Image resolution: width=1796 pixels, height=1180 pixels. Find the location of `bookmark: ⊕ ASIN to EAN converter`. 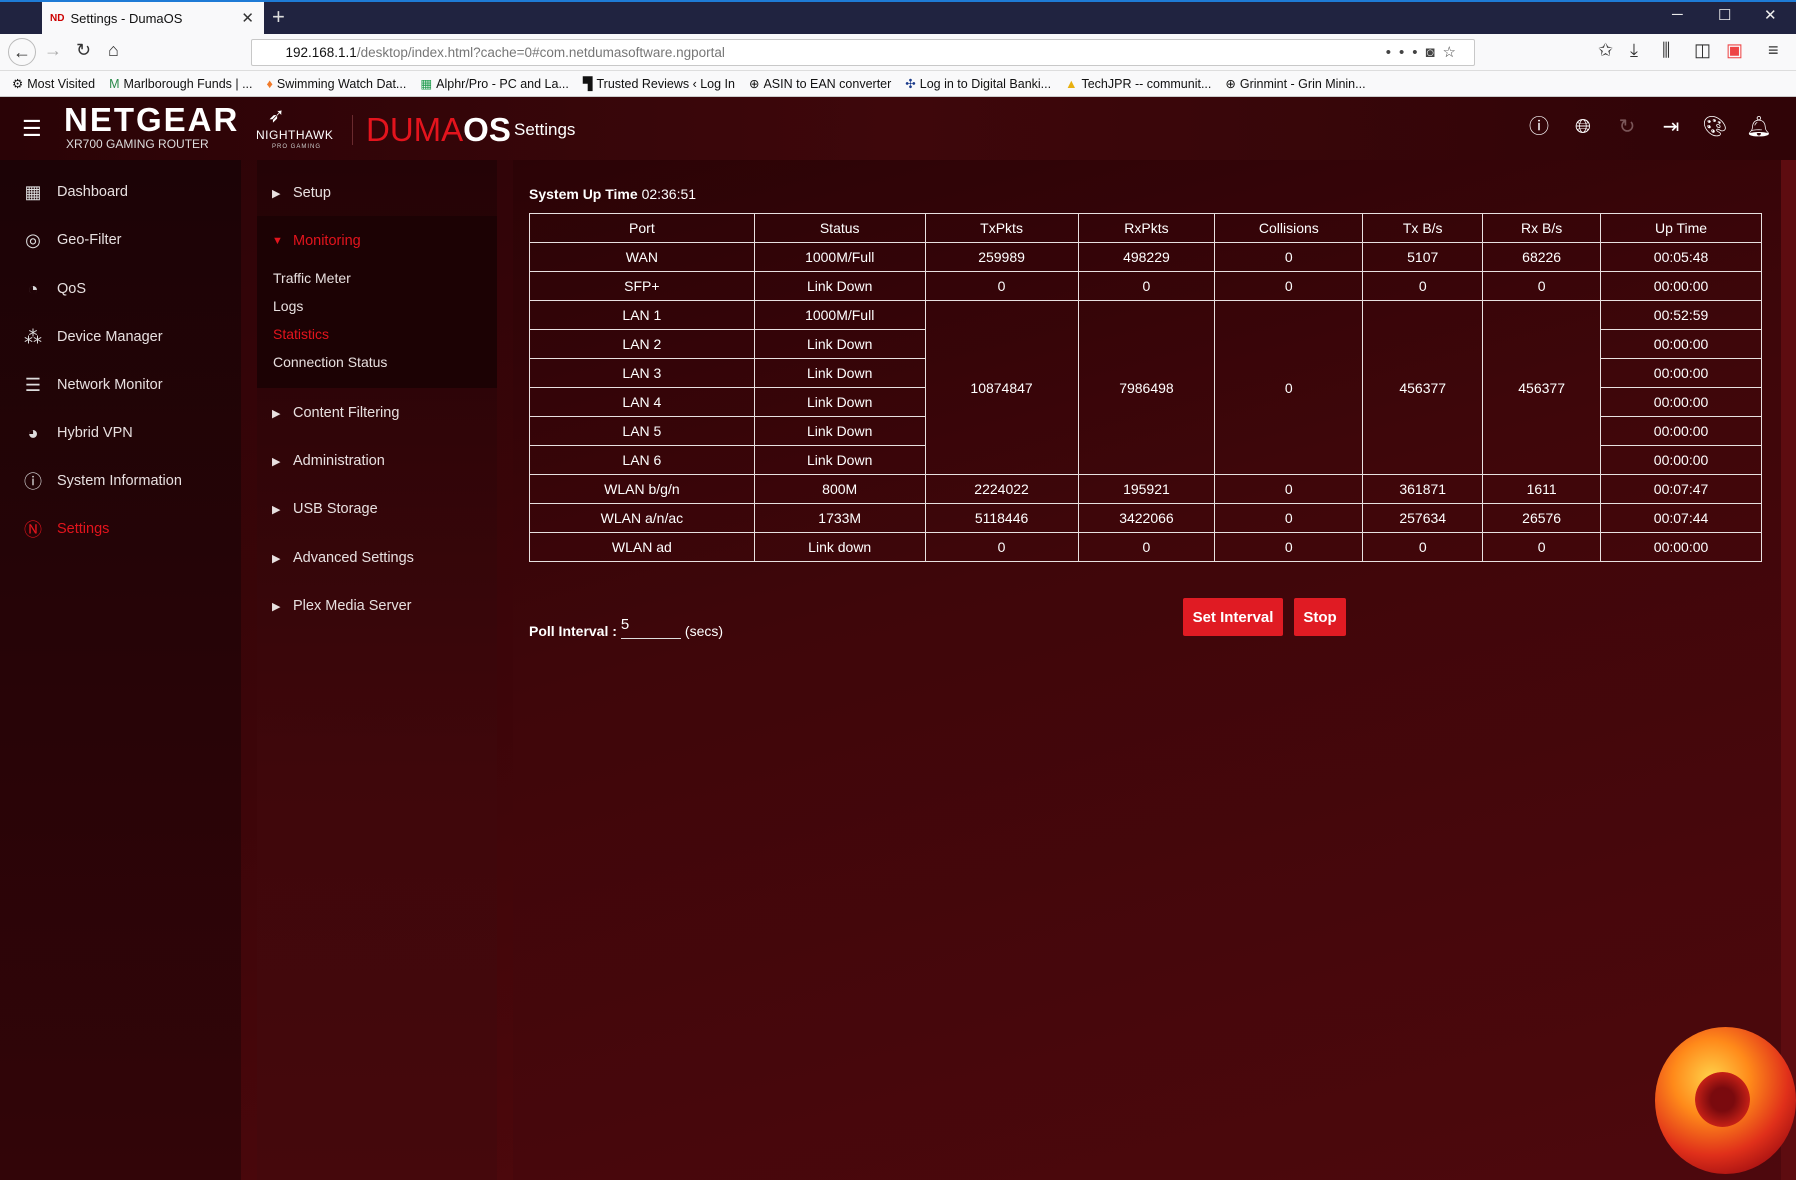

bookmark: ⊕ ASIN to EAN converter is located at coordinates (820, 84).